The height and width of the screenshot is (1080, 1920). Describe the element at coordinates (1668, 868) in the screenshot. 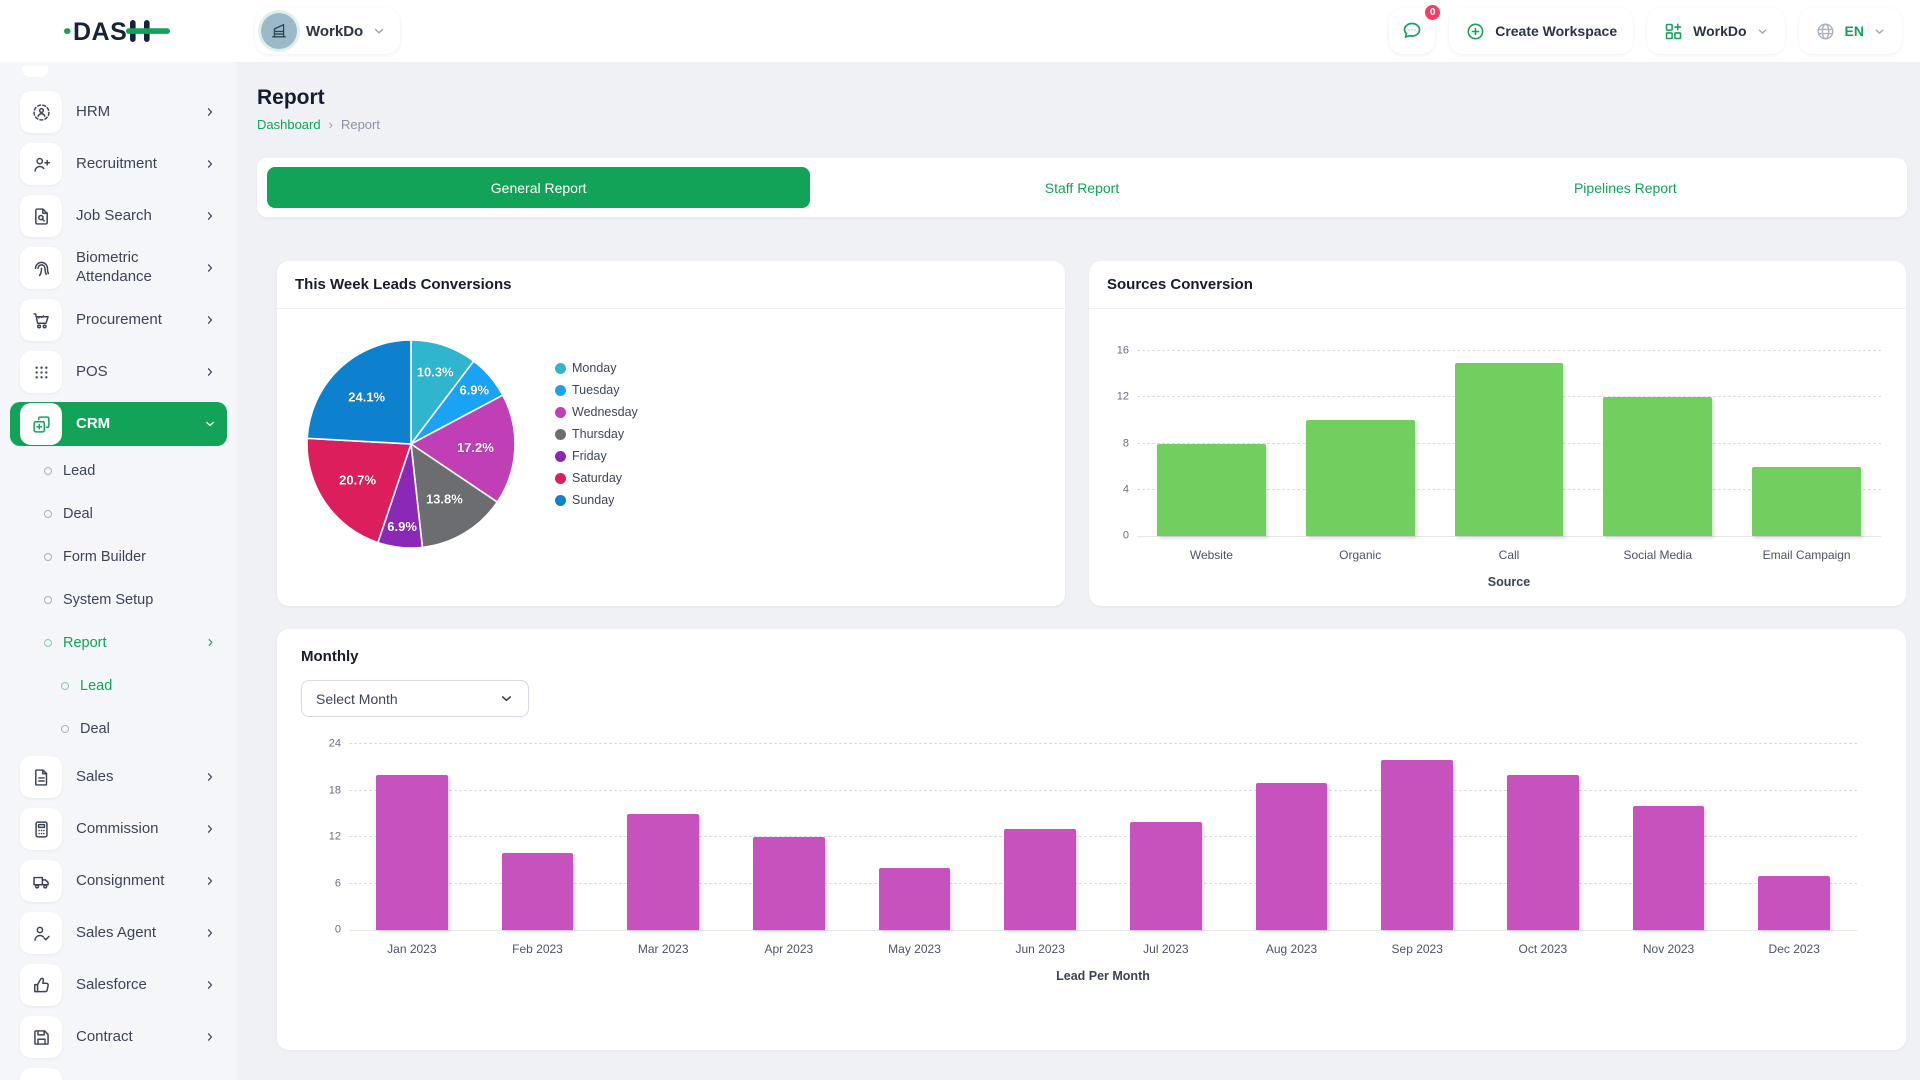

I see `bar-nov-2023` at that location.